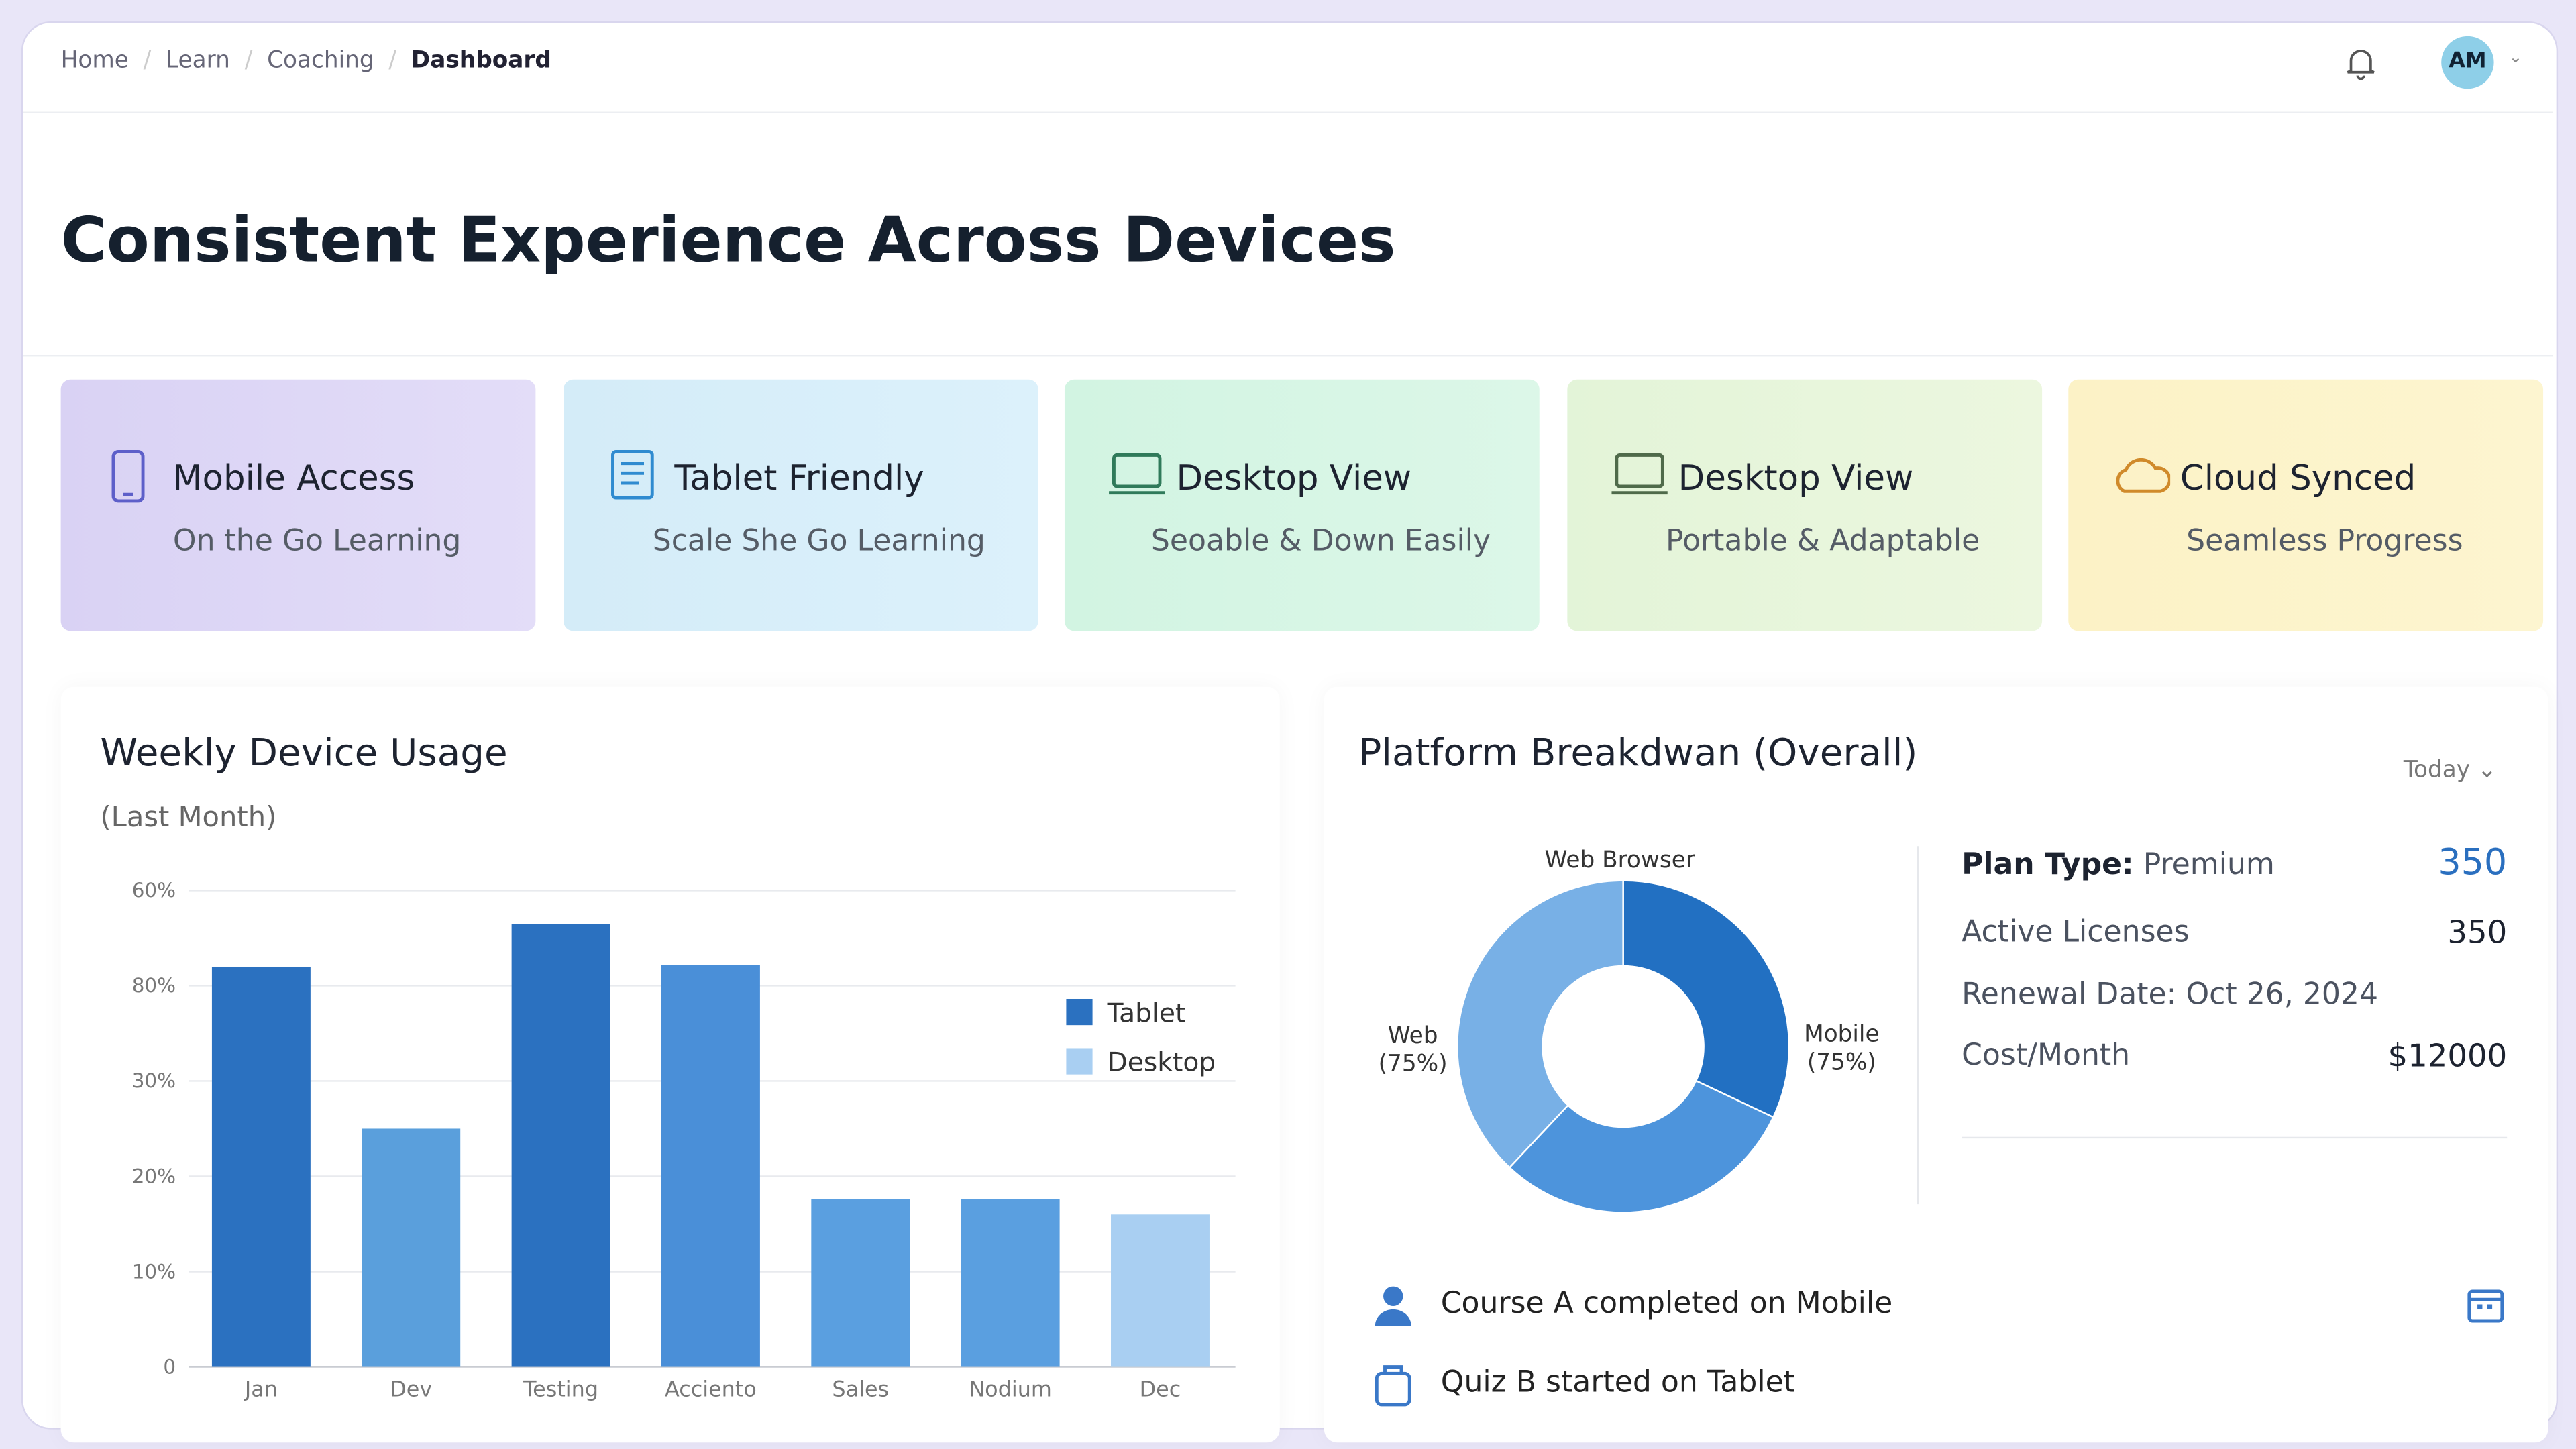 Image resolution: width=2576 pixels, height=1449 pixels. Describe the element at coordinates (188, 818) in the screenshot. I see `chart-subtitle: (Last Month)` at that location.